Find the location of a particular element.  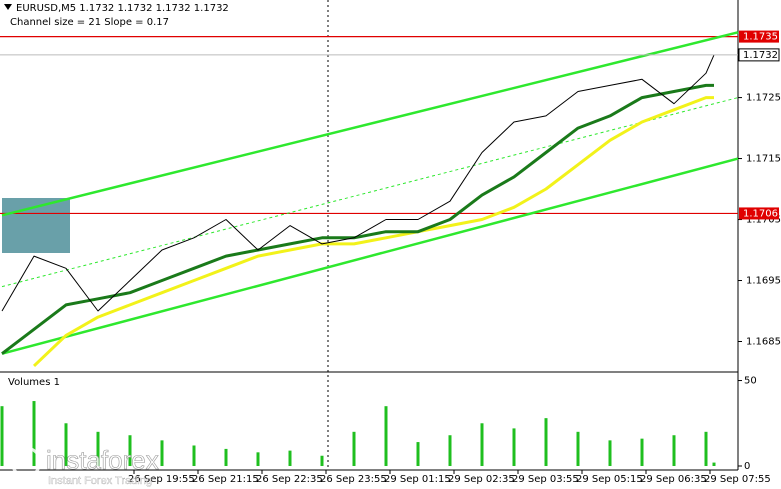

last-price-box is located at coordinates (759, 55).